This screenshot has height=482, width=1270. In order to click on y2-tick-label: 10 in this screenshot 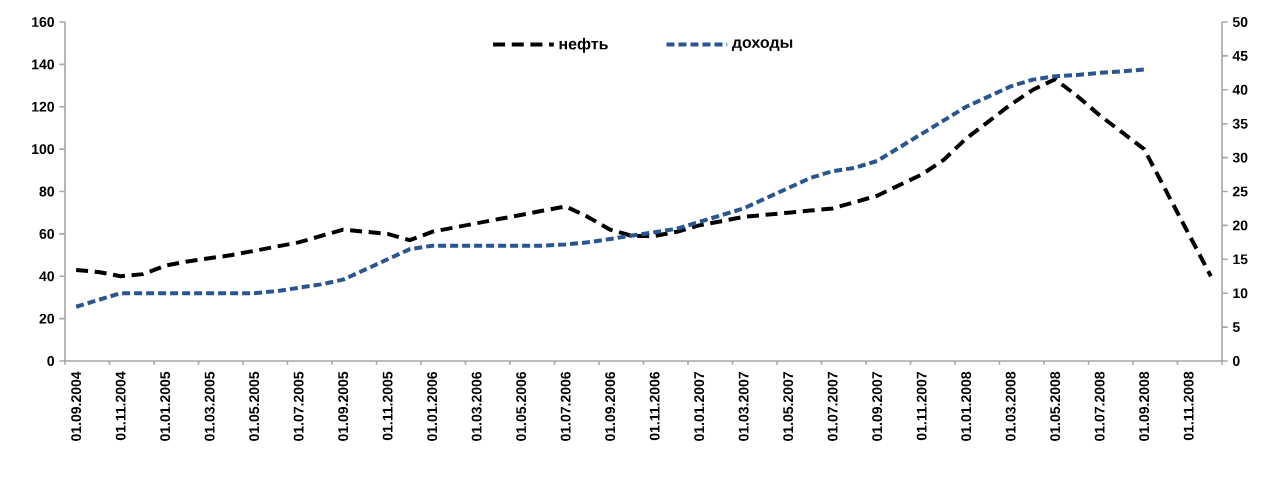, I will do `click(1240, 293)`.